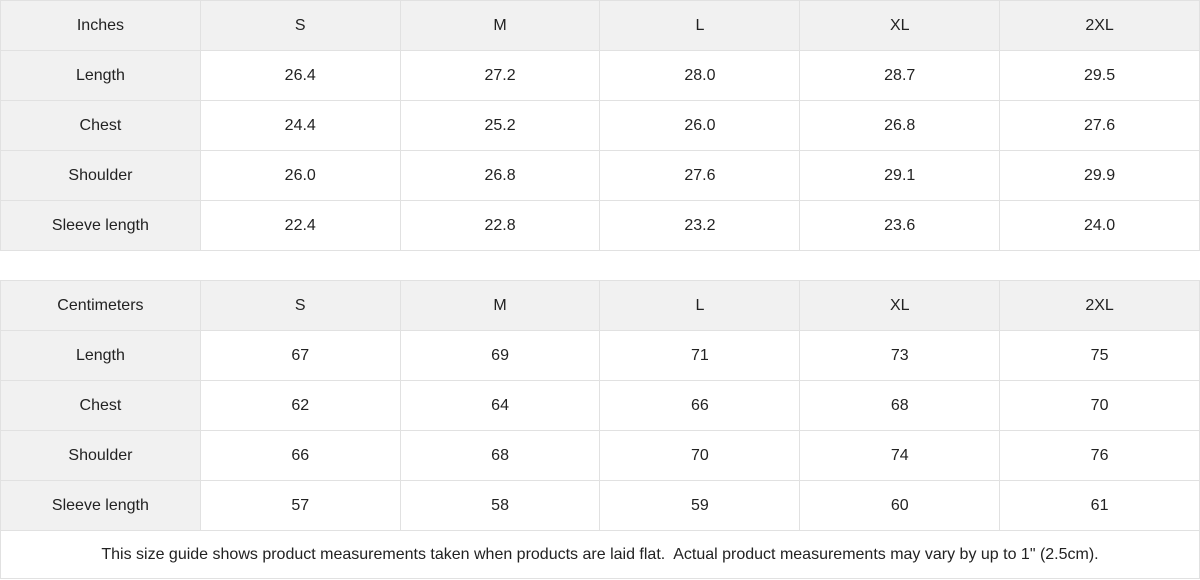 The image size is (1200, 580). I want to click on measurement-value-cell: 60, so click(900, 505).